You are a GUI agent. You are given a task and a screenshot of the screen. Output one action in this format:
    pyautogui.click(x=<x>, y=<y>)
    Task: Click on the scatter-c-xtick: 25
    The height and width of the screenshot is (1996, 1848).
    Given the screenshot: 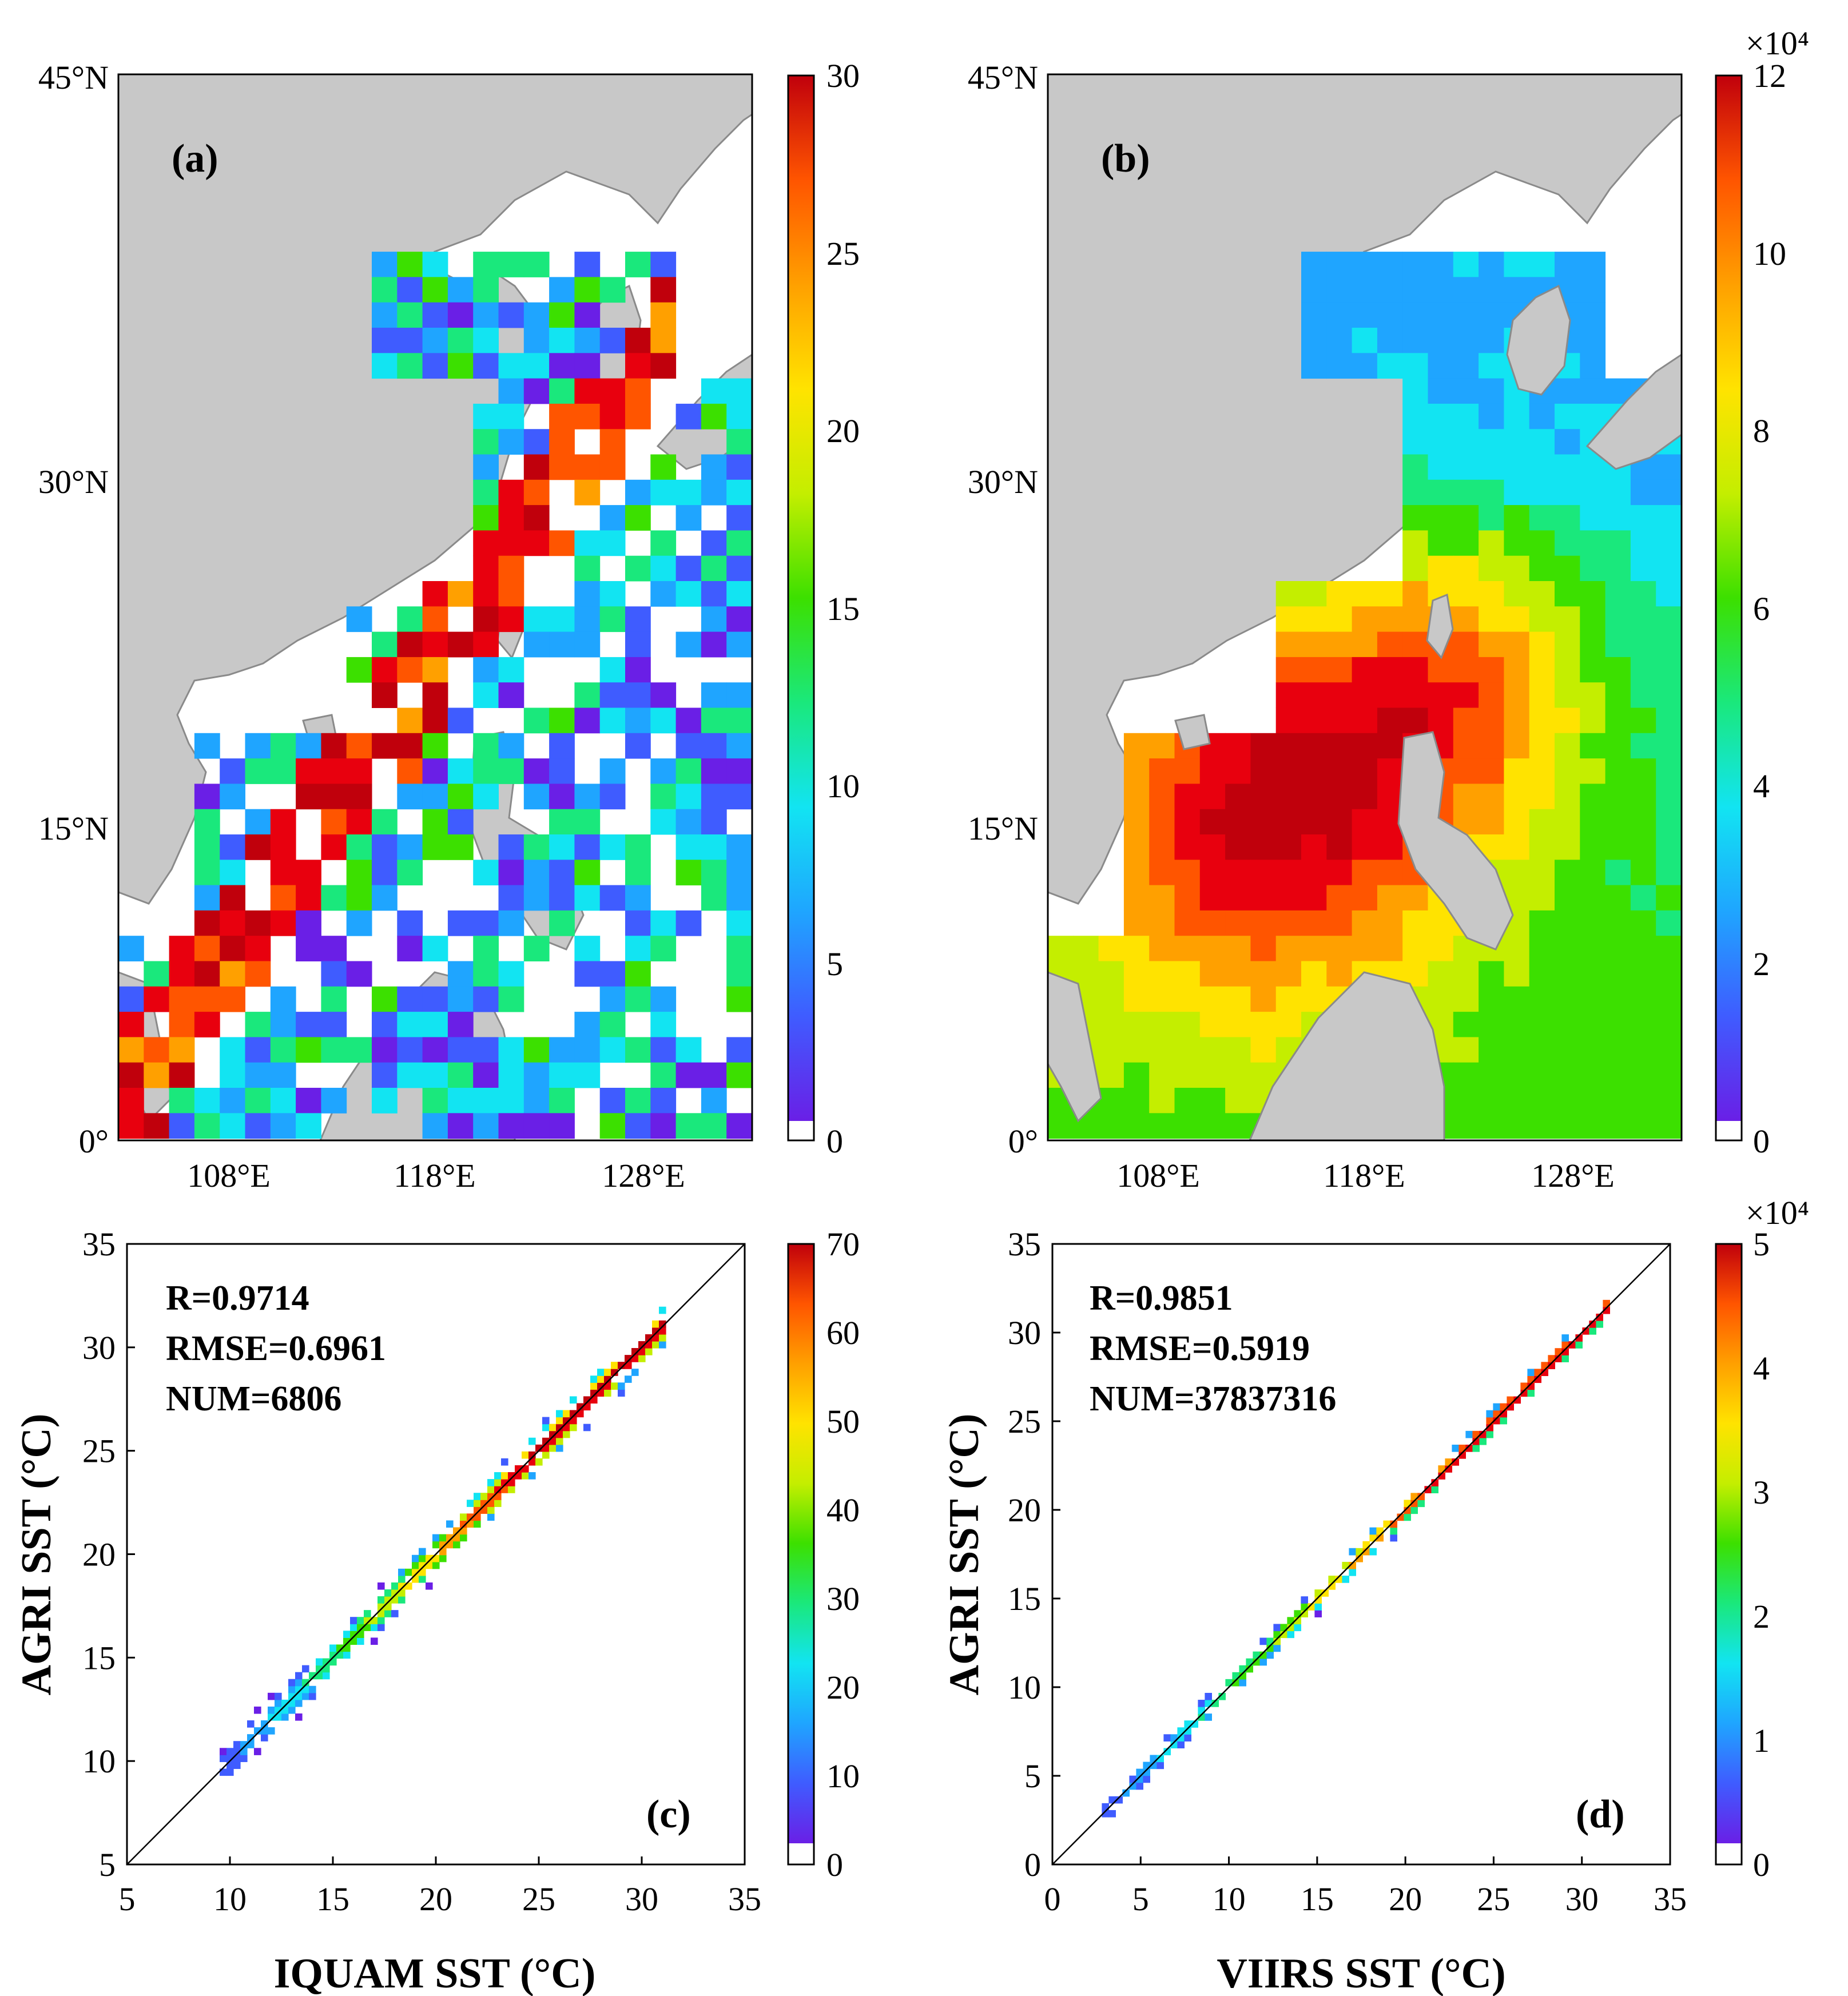 What is the action you would take?
    pyautogui.click(x=538, y=1899)
    